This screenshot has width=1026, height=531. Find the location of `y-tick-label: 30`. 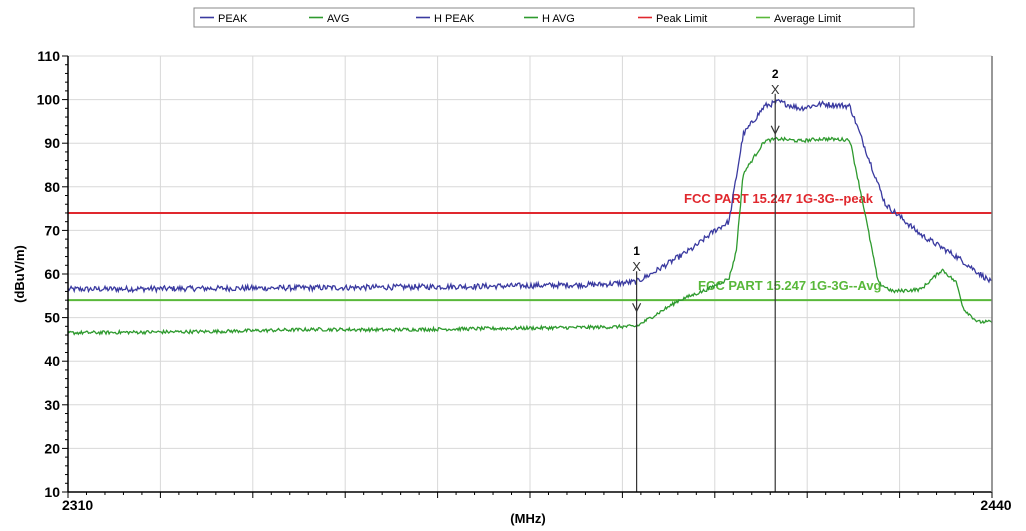

y-tick-label: 30 is located at coordinates (52, 405).